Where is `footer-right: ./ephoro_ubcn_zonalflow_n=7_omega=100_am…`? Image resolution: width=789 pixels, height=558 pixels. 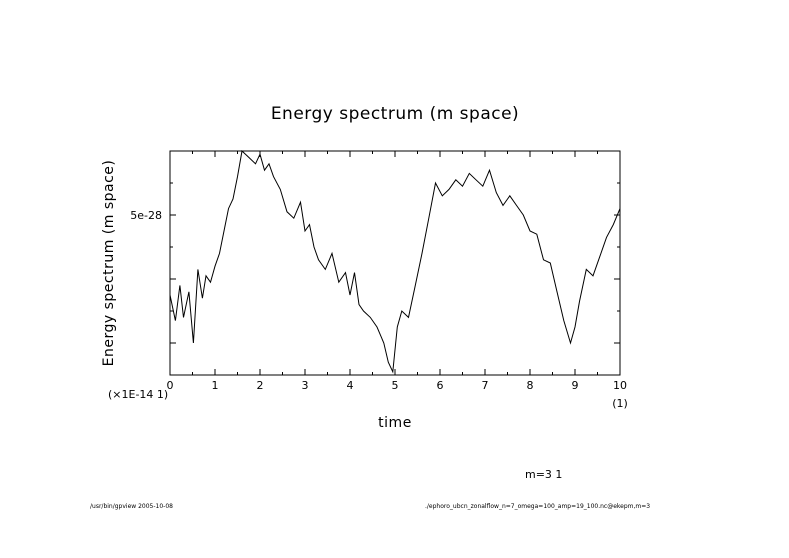
footer-right: ./ephoro_ubcn_zonalflow_n=7_omega=100_am… is located at coordinates (537, 506).